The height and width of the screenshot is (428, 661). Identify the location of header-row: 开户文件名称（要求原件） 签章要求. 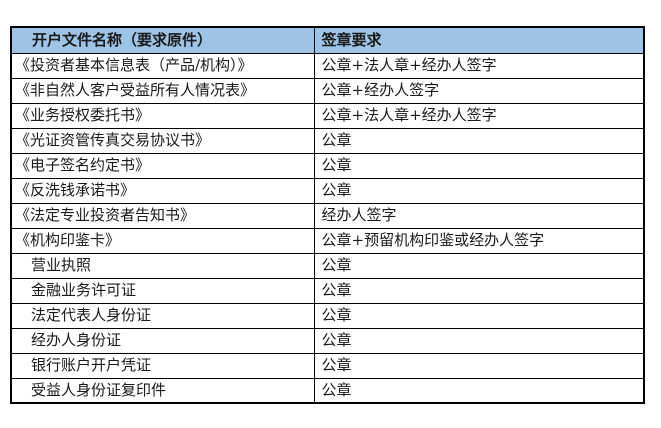
(327, 40).